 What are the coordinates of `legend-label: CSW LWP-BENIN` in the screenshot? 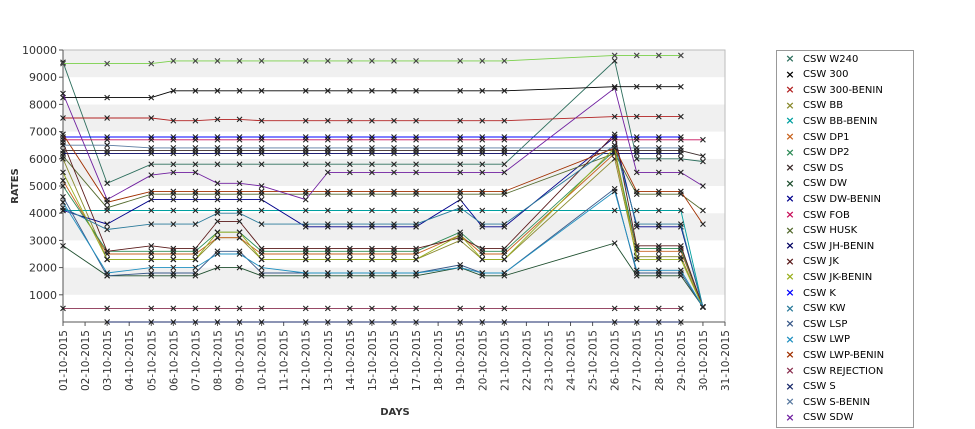 It's located at (844, 355).